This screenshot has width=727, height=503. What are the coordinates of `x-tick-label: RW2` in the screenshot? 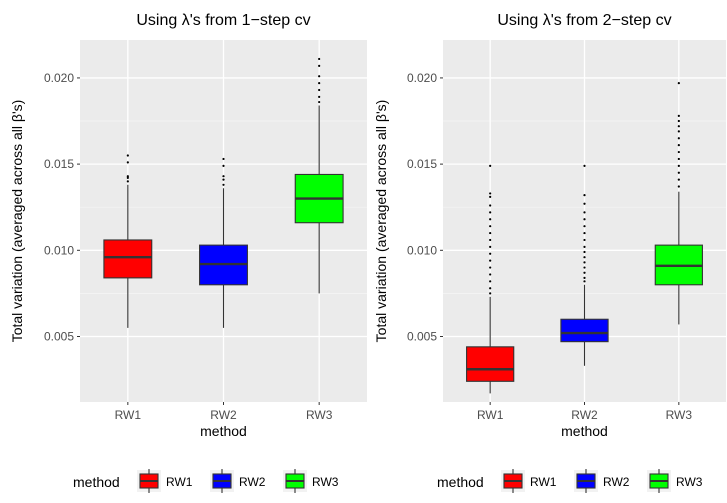 It's located at (223, 415).